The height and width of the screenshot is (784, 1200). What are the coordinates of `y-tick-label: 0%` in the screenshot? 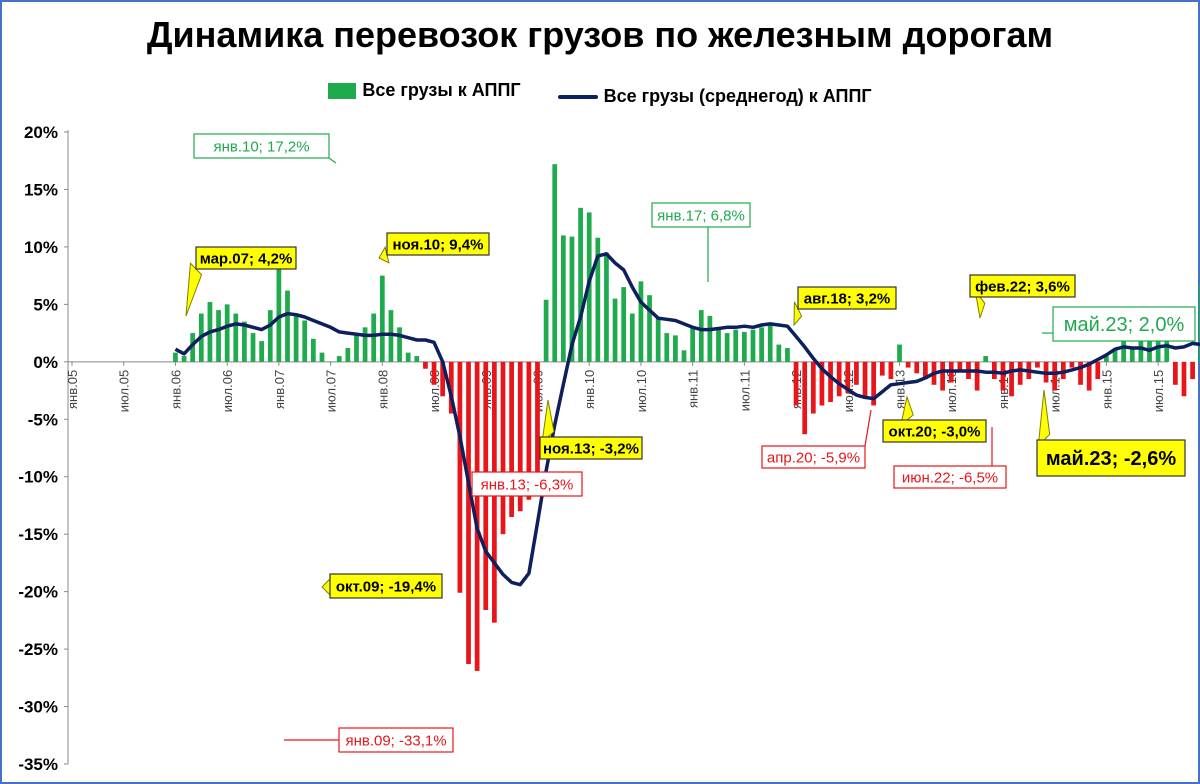 It's located at (45, 362).